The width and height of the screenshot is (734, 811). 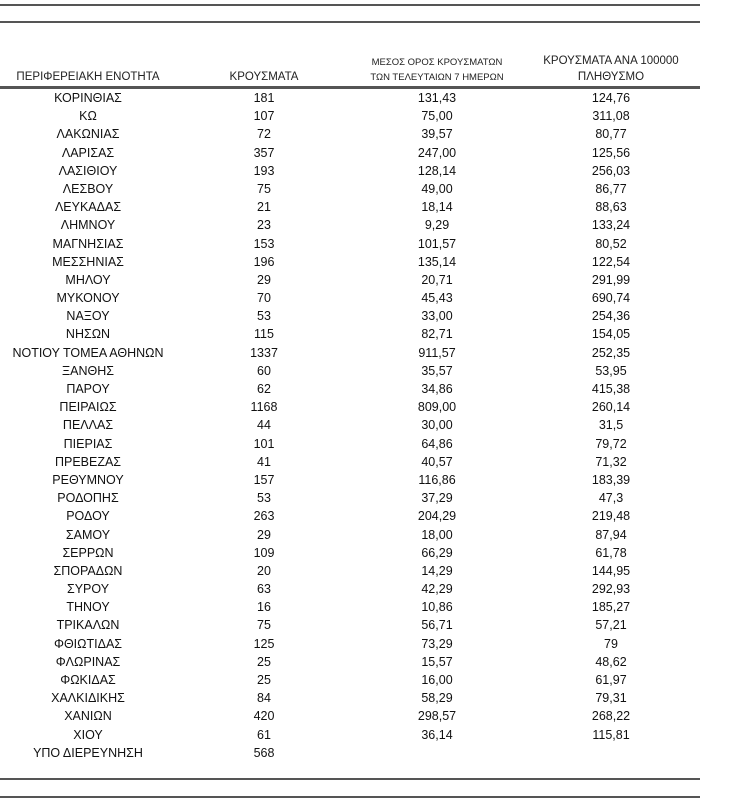 I want to click on avg7-cell: 20,71, so click(x=437, y=279).